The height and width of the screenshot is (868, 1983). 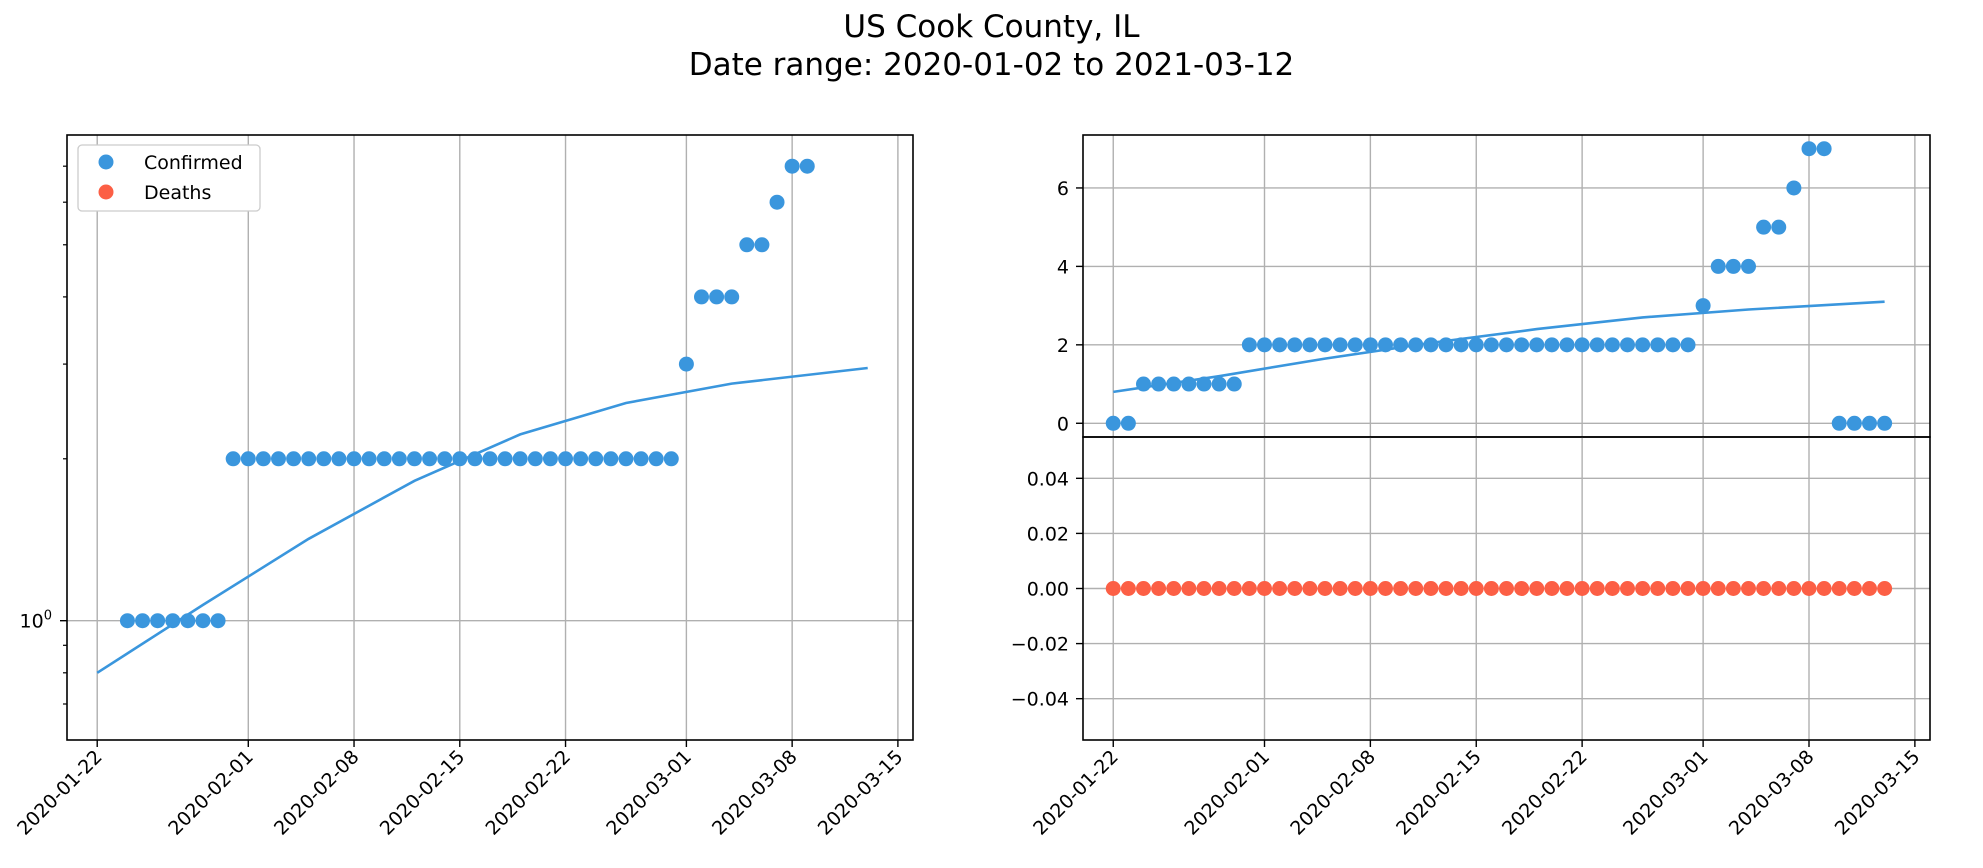 What do you see at coordinates (1772, 793) in the screenshot?
I see `x-tick-label: 2020-03-08` at bounding box center [1772, 793].